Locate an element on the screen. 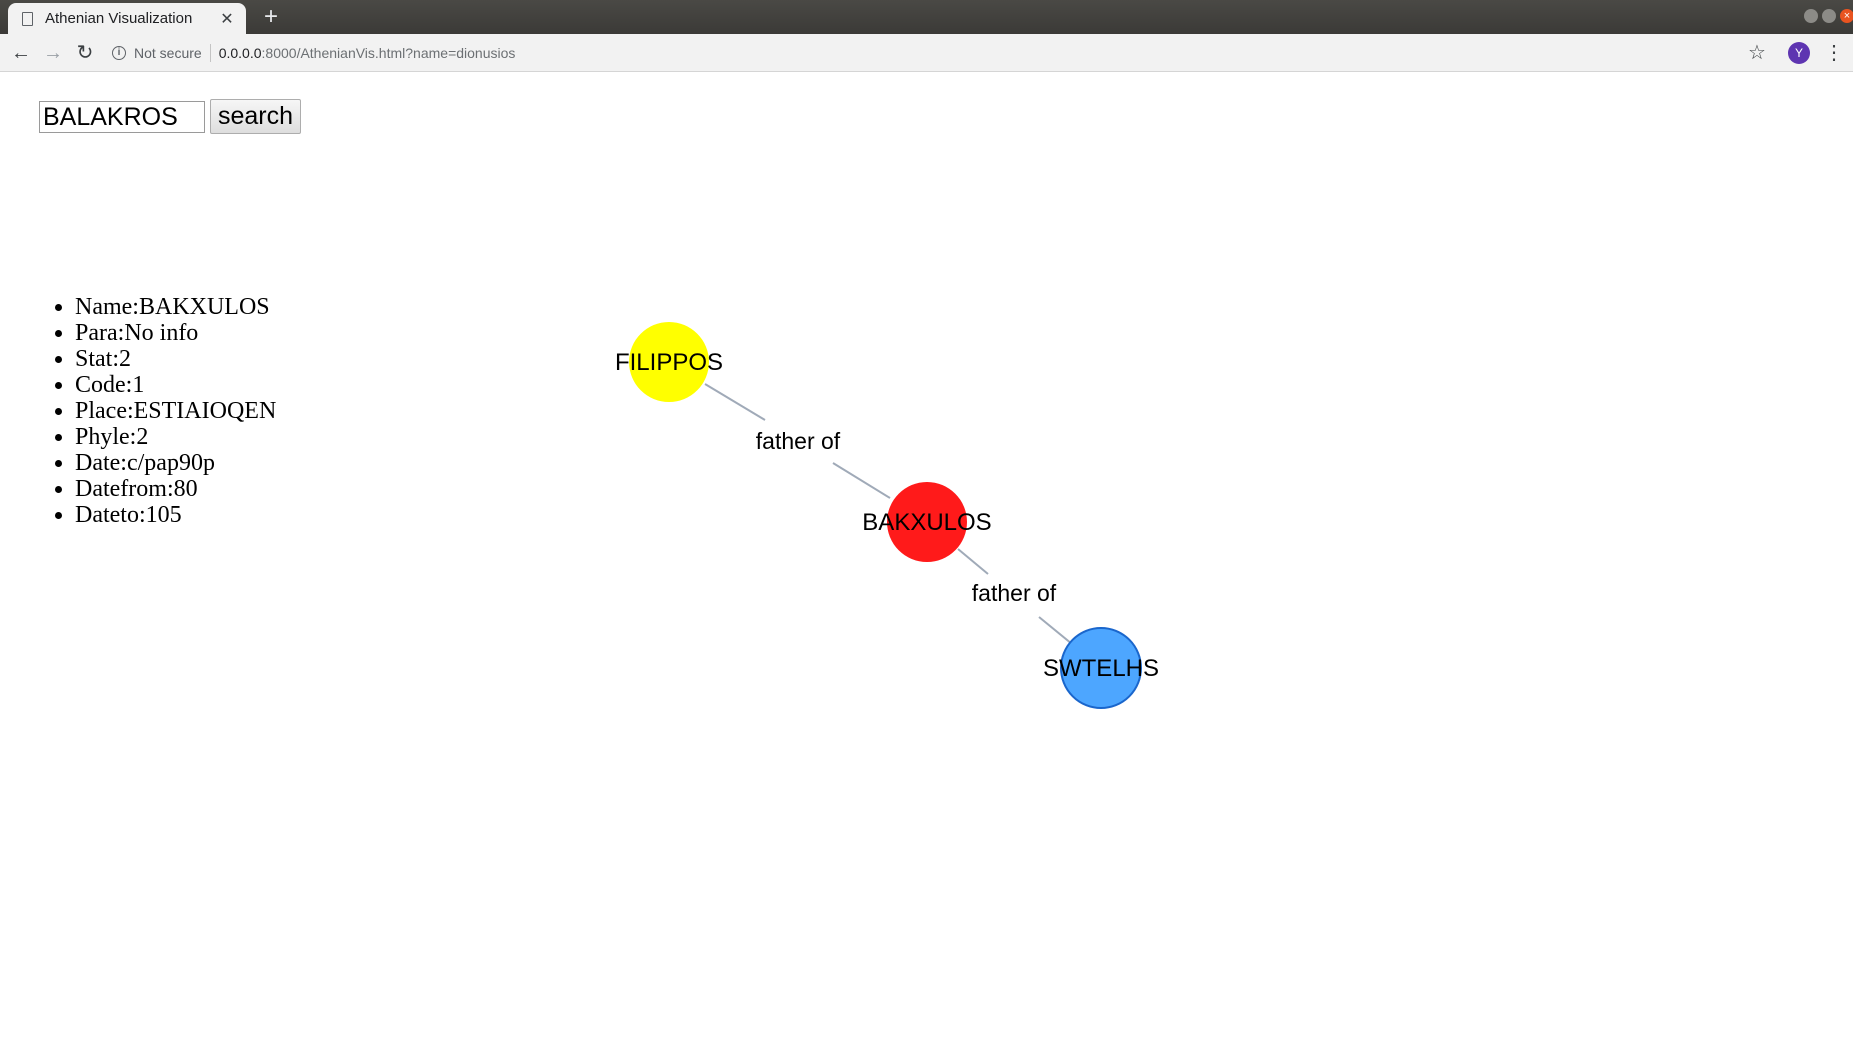  node-label: BAKXULOS is located at coordinates (926, 522).